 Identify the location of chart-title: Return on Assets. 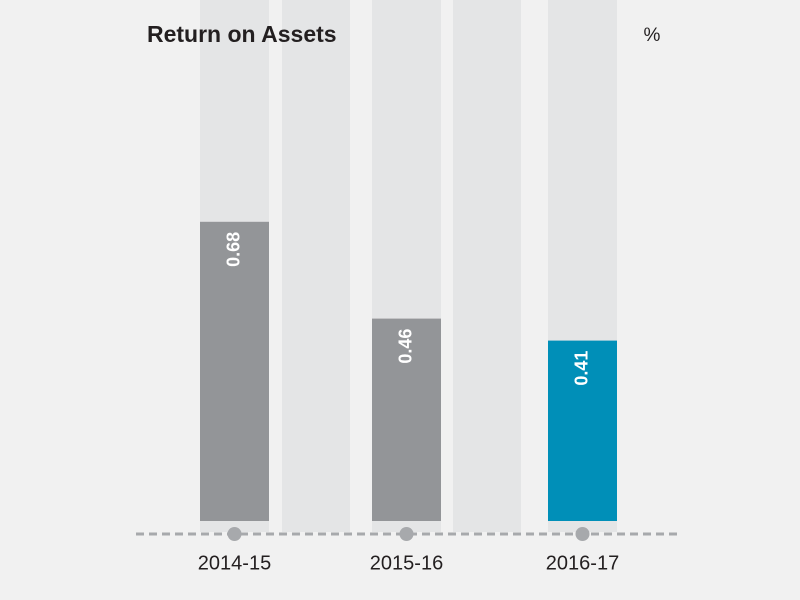
(242, 34).